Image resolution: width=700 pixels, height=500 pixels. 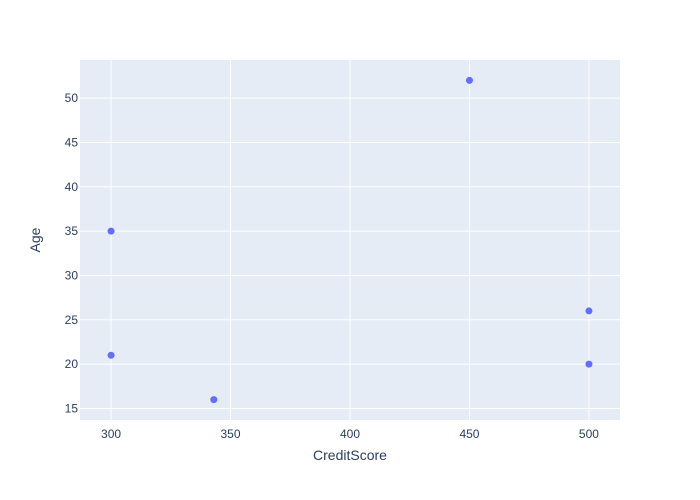 What do you see at coordinates (72, 98) in the screenshot?
I see `y-tick-label: 50` at bounding box center [72, 98].